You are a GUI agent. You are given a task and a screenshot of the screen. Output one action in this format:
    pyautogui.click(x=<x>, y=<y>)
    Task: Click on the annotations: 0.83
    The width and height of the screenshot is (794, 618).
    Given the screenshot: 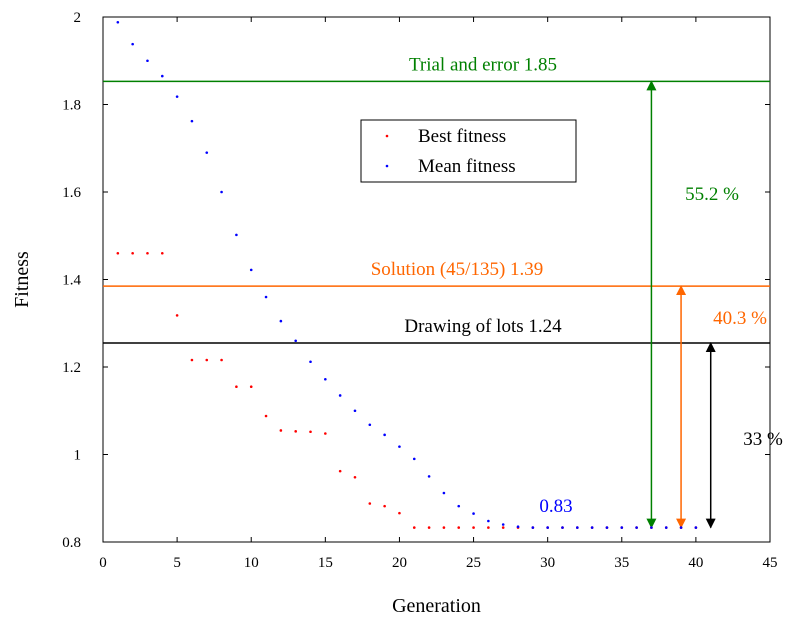 What is the action you would take?
    pyautogui.click(x=555, y=506)
    